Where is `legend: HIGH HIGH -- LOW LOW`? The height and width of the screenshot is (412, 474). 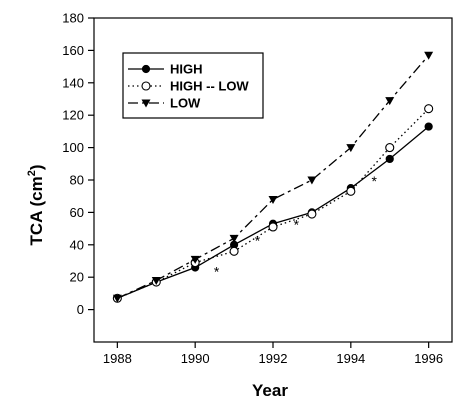
legend: HIGH HIGH -- LOW LOW is located at coordinates (193, 85).